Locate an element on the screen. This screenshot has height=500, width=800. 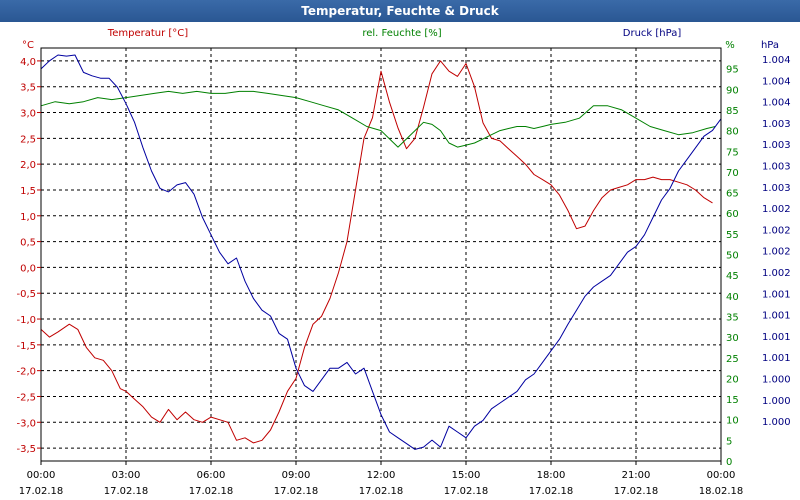
temp-tick-label: 4,0 is located at coordinates (28, 62).